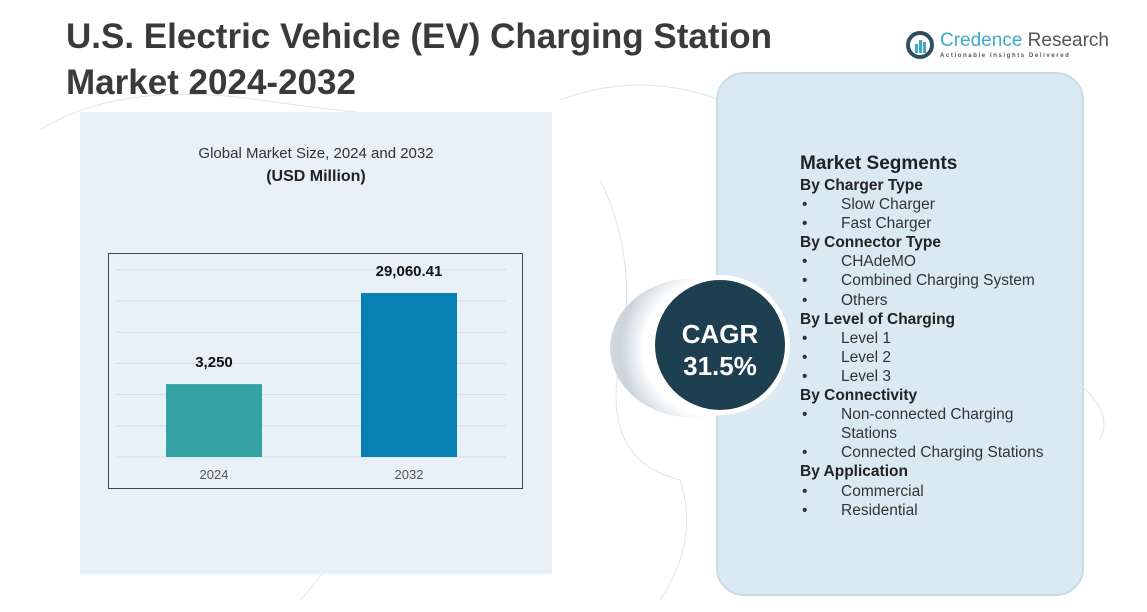 The height and width of the screenshot is (612, 1147). I want to click on segment-item: • Non-connected Charging Stations, so click(935, 424).